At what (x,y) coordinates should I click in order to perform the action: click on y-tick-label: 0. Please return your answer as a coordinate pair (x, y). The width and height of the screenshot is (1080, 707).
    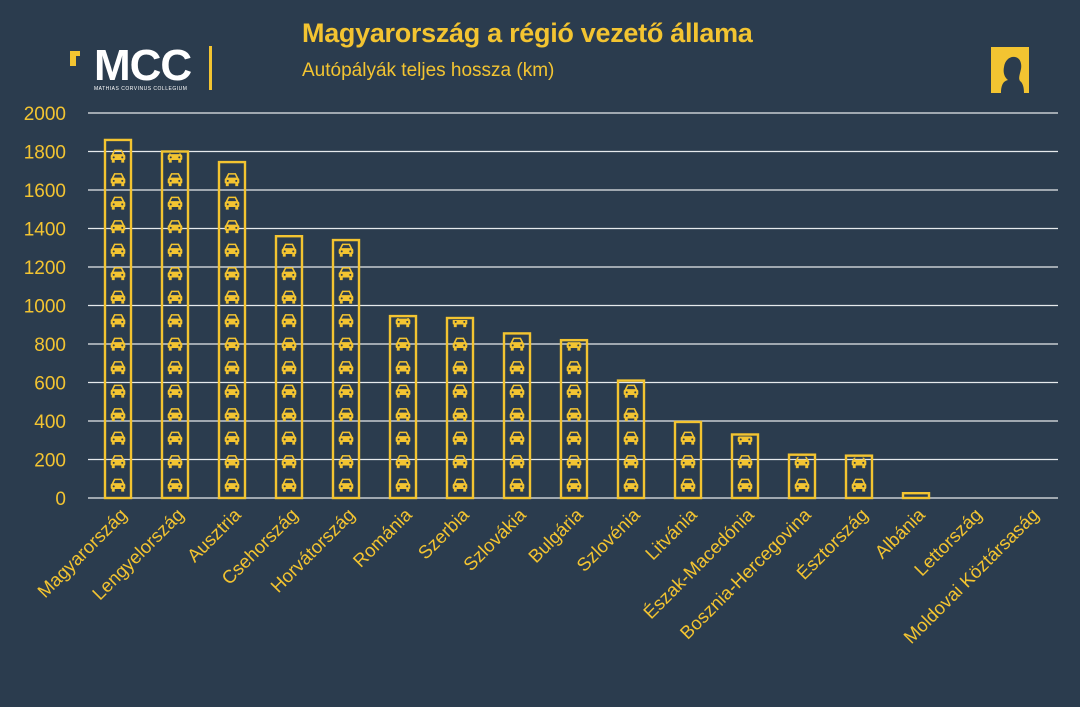
    Looking at the image, I should click on (60, 499).